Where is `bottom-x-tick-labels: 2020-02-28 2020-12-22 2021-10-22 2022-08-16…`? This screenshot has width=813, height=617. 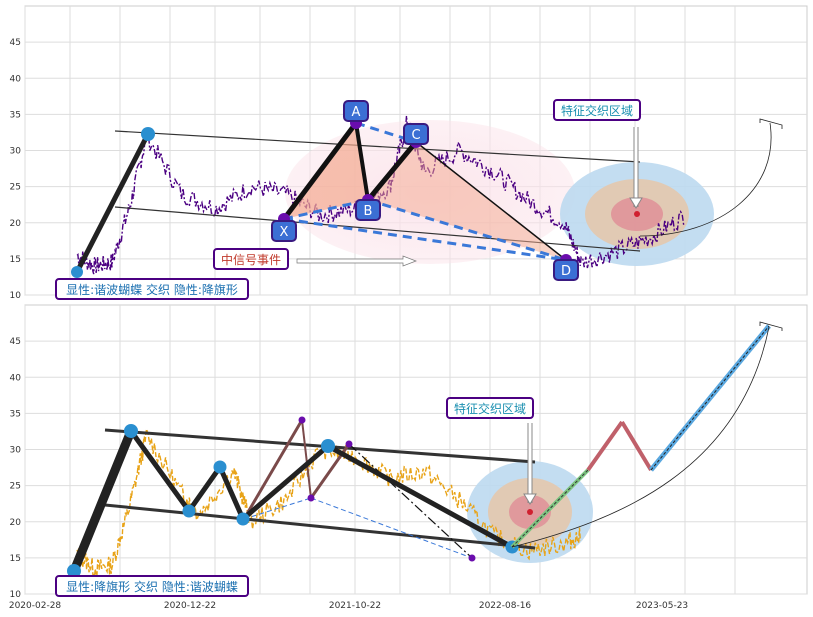 bottom-x-tick-labels: 2020-02-28 2020-12-22 2021-10-22 2022-08-16… is located at coordinates (348, 606).